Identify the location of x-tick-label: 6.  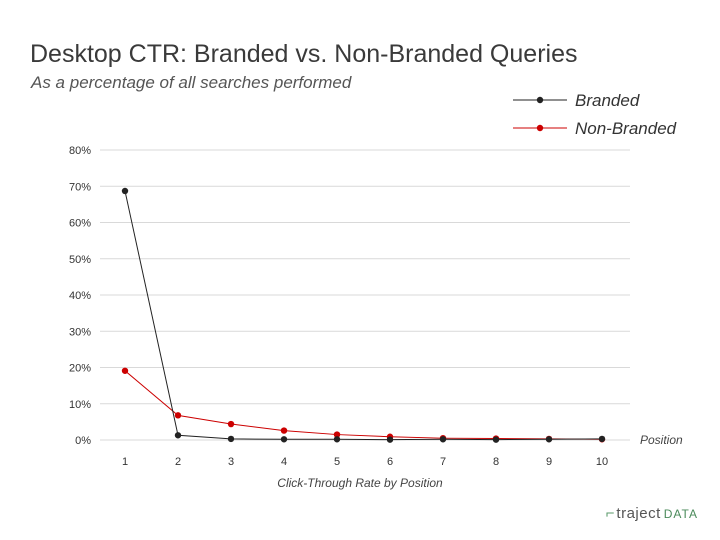
(390, 462).